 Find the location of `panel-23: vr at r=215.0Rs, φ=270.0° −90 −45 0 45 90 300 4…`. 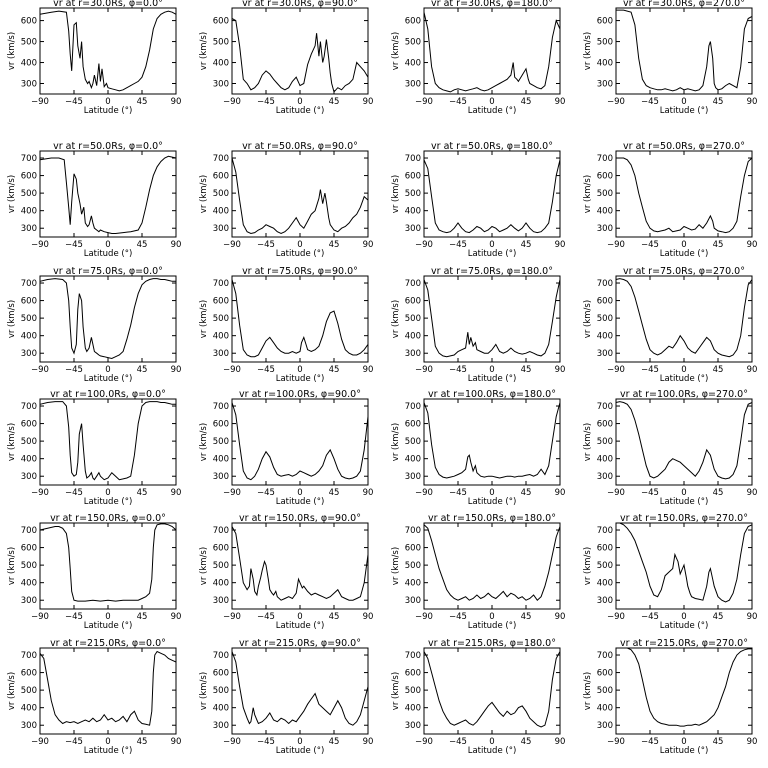

panel-23: vr at r=215.0Rs, φ=270.0° −90 −45 0 45 90 300 4… is located at coordinates (670, 697).